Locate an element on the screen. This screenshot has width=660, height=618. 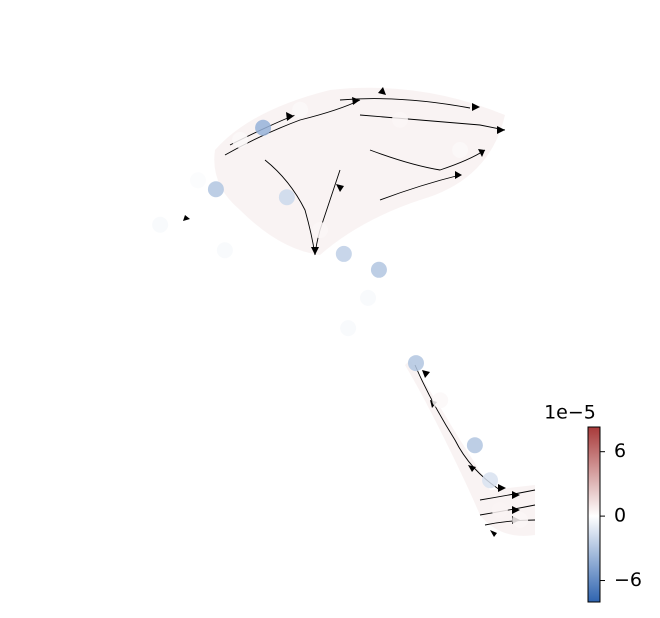
colorbar-offset-label: 1e−5 is located at coordinates (570, 413).